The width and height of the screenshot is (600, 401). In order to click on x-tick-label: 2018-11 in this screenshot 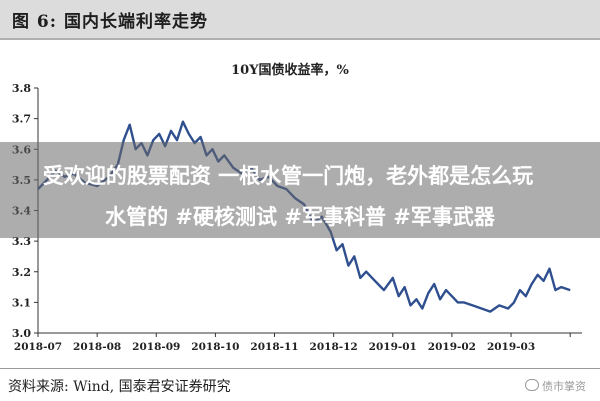, I will do `click(274, 347)`.